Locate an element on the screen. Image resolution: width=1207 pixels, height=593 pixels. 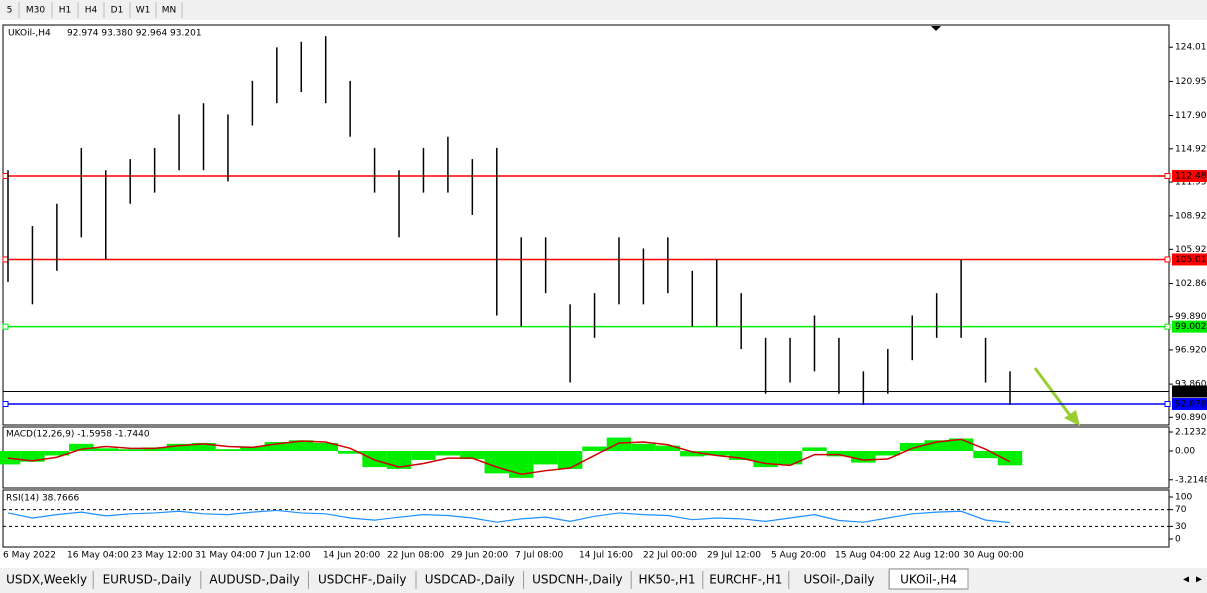
level-price-label: 93.201 is located at coordinates (1191, 392).